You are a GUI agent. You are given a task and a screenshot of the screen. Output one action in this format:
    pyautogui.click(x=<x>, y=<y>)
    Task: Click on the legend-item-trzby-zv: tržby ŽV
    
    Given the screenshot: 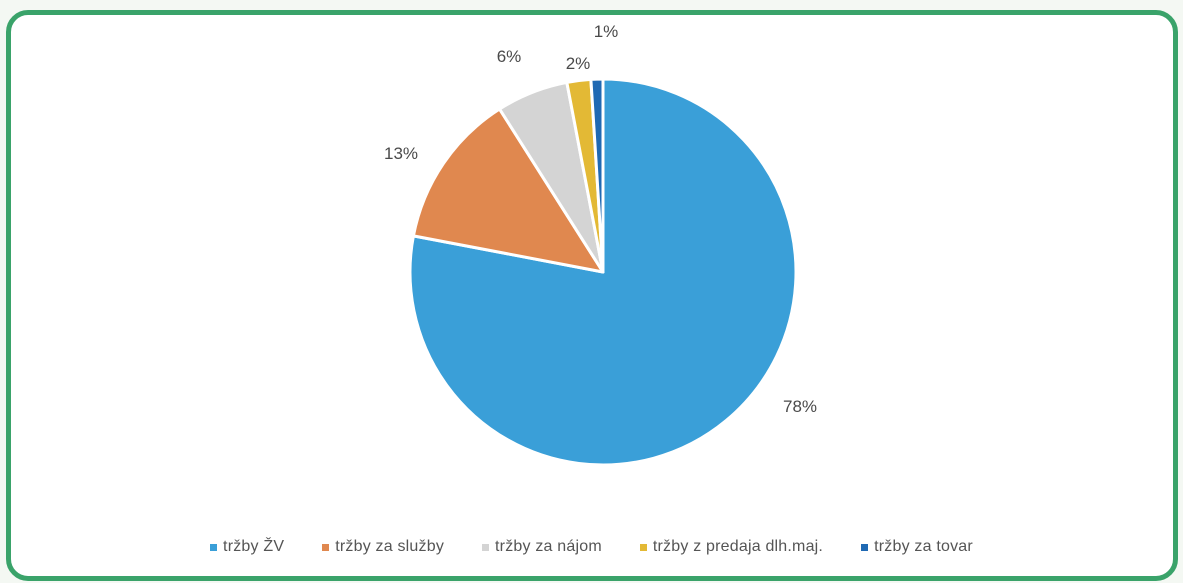 What is the action you would take?
    pyautogui.click(x=247, y=547)
    